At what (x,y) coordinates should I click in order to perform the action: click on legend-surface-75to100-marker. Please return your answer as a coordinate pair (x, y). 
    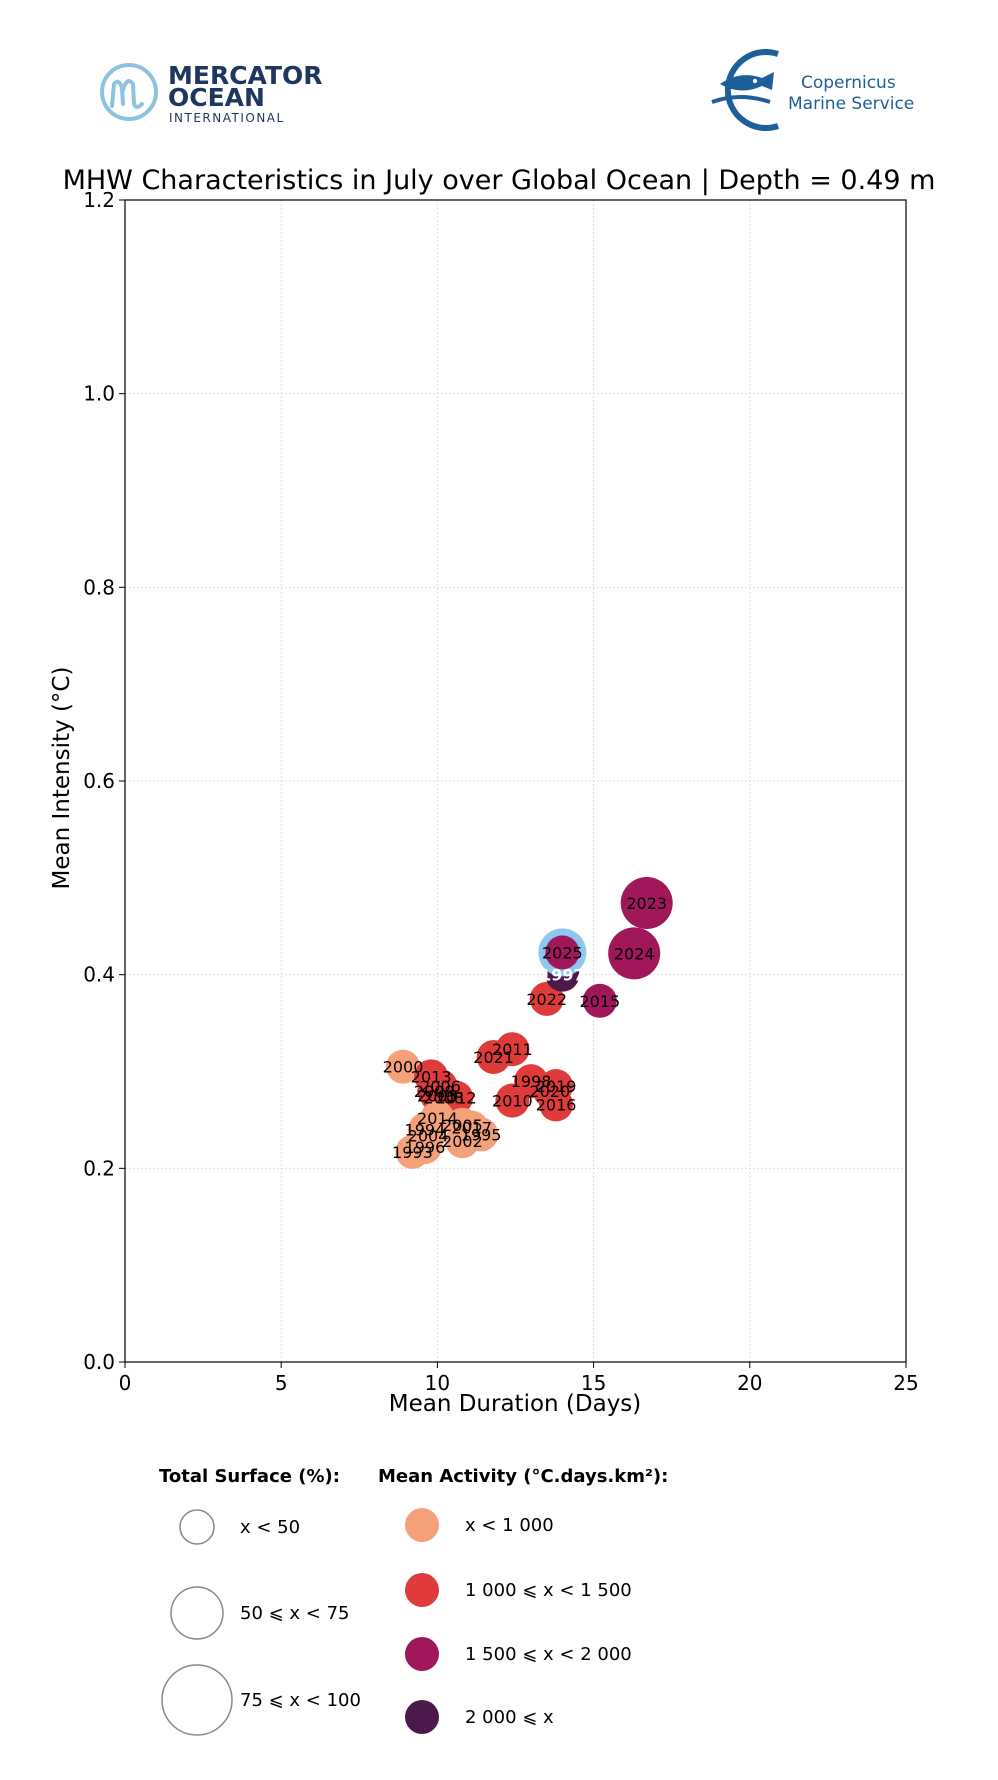
    Looking at the image, I should click on (197, 1700).